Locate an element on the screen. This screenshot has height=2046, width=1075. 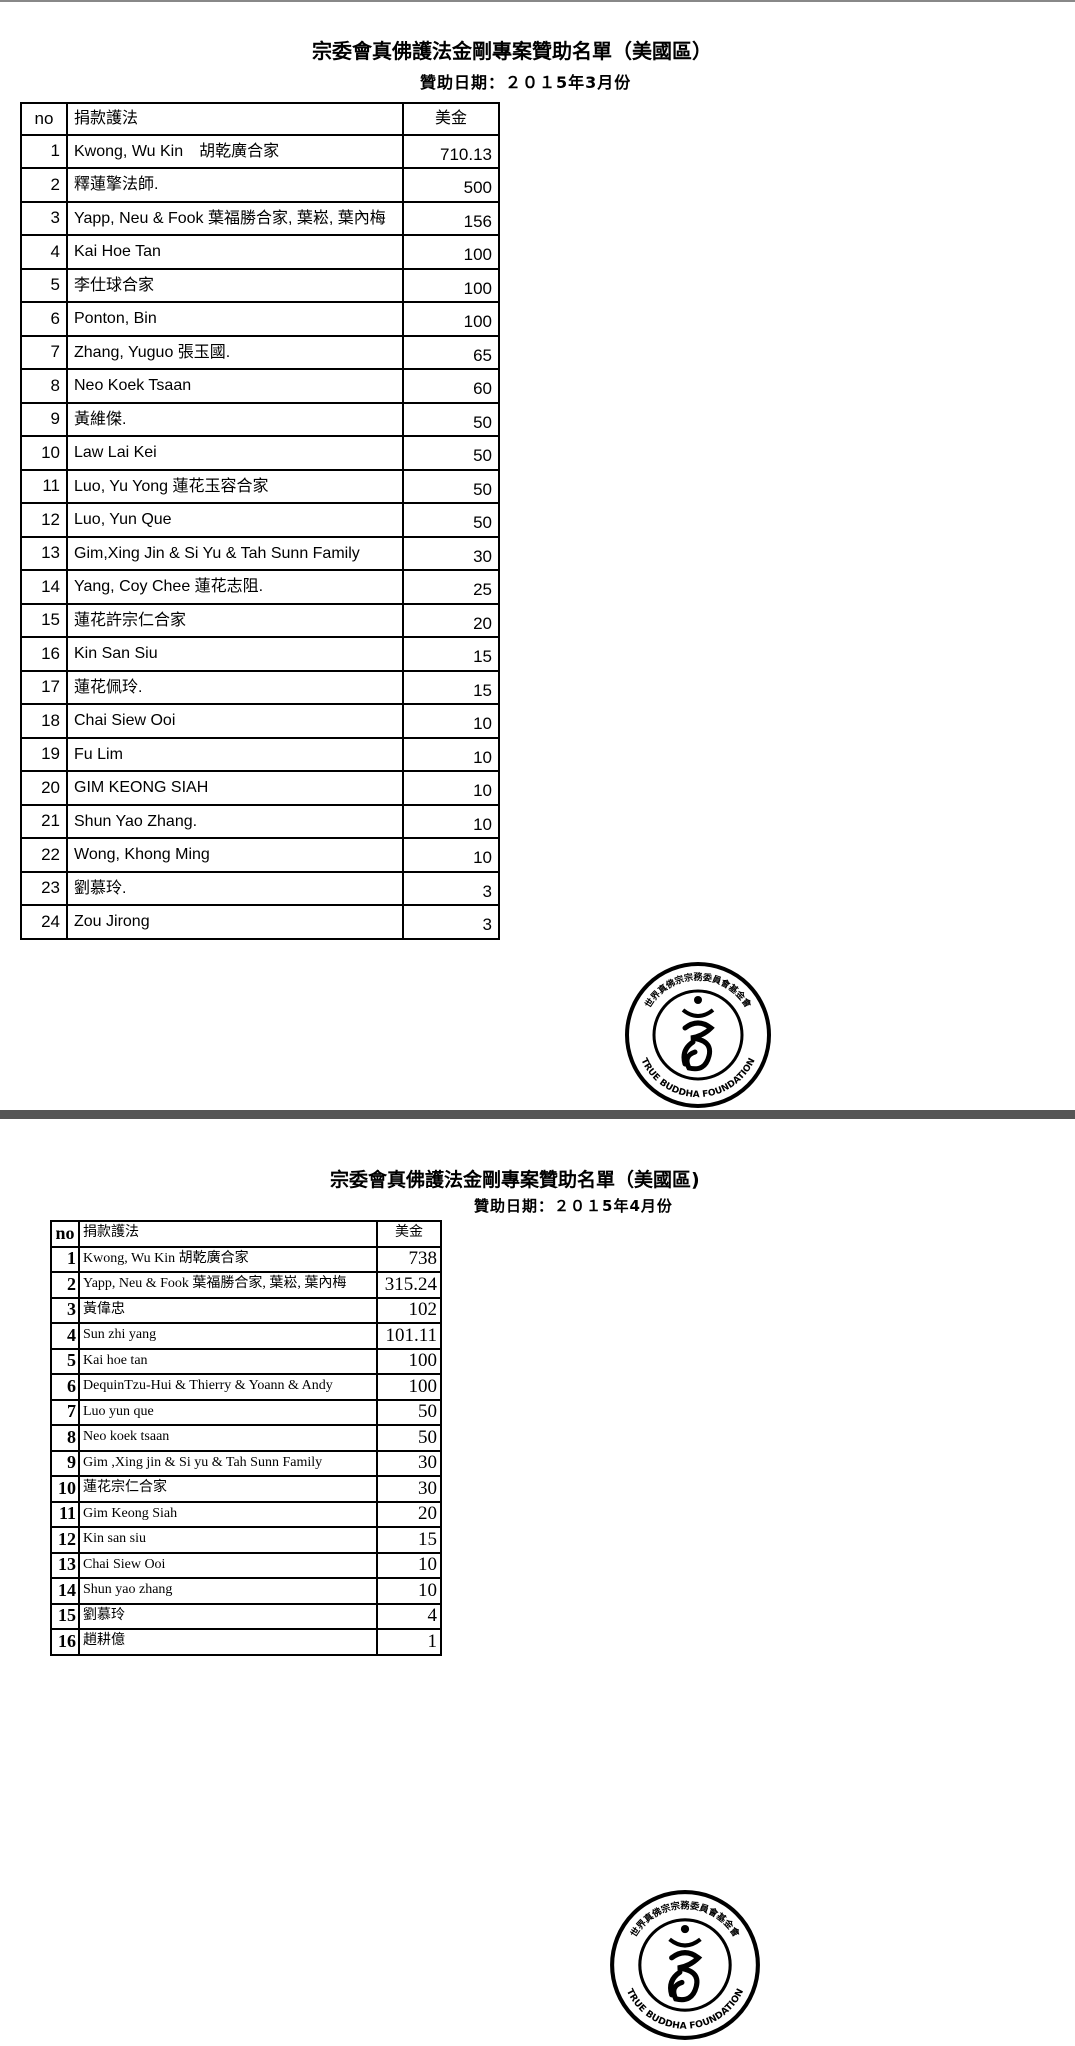
row-donor-name: Luo yun que is located at coordinates (228, 1412).